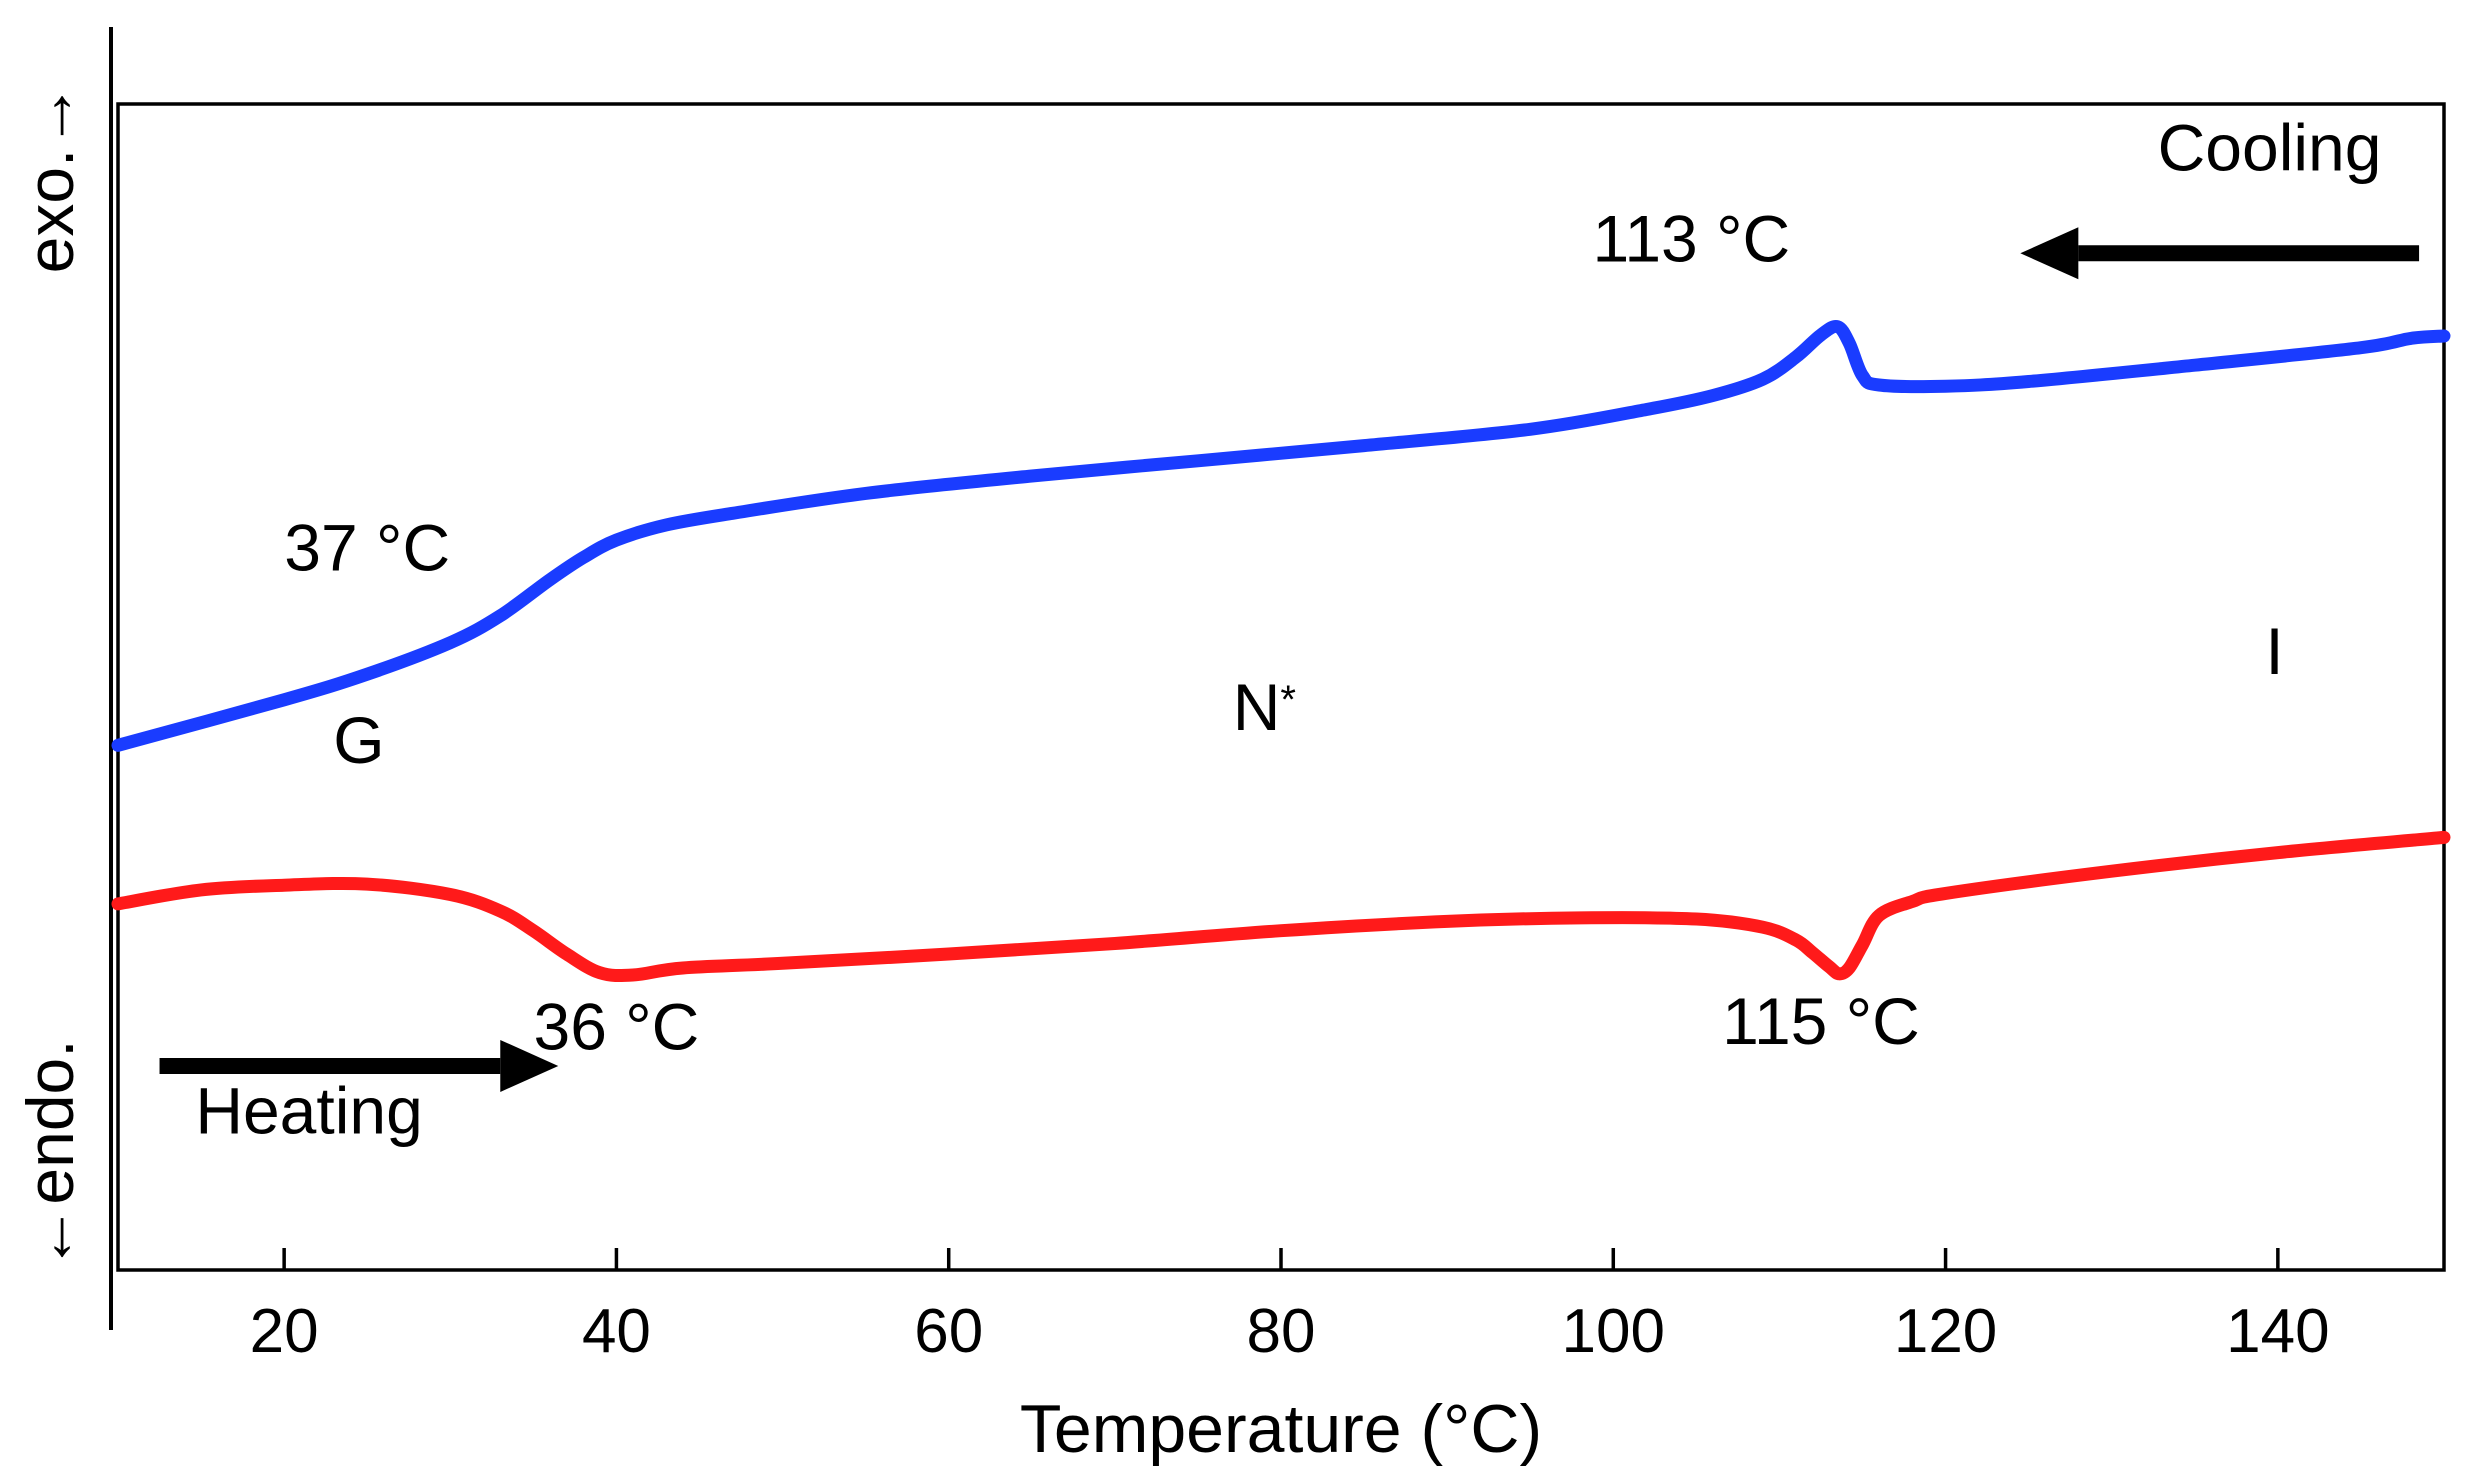  Describe the element at coordinates (617, 1027) in the screenshot. I see `annotation-5: 36 °C` at that location.